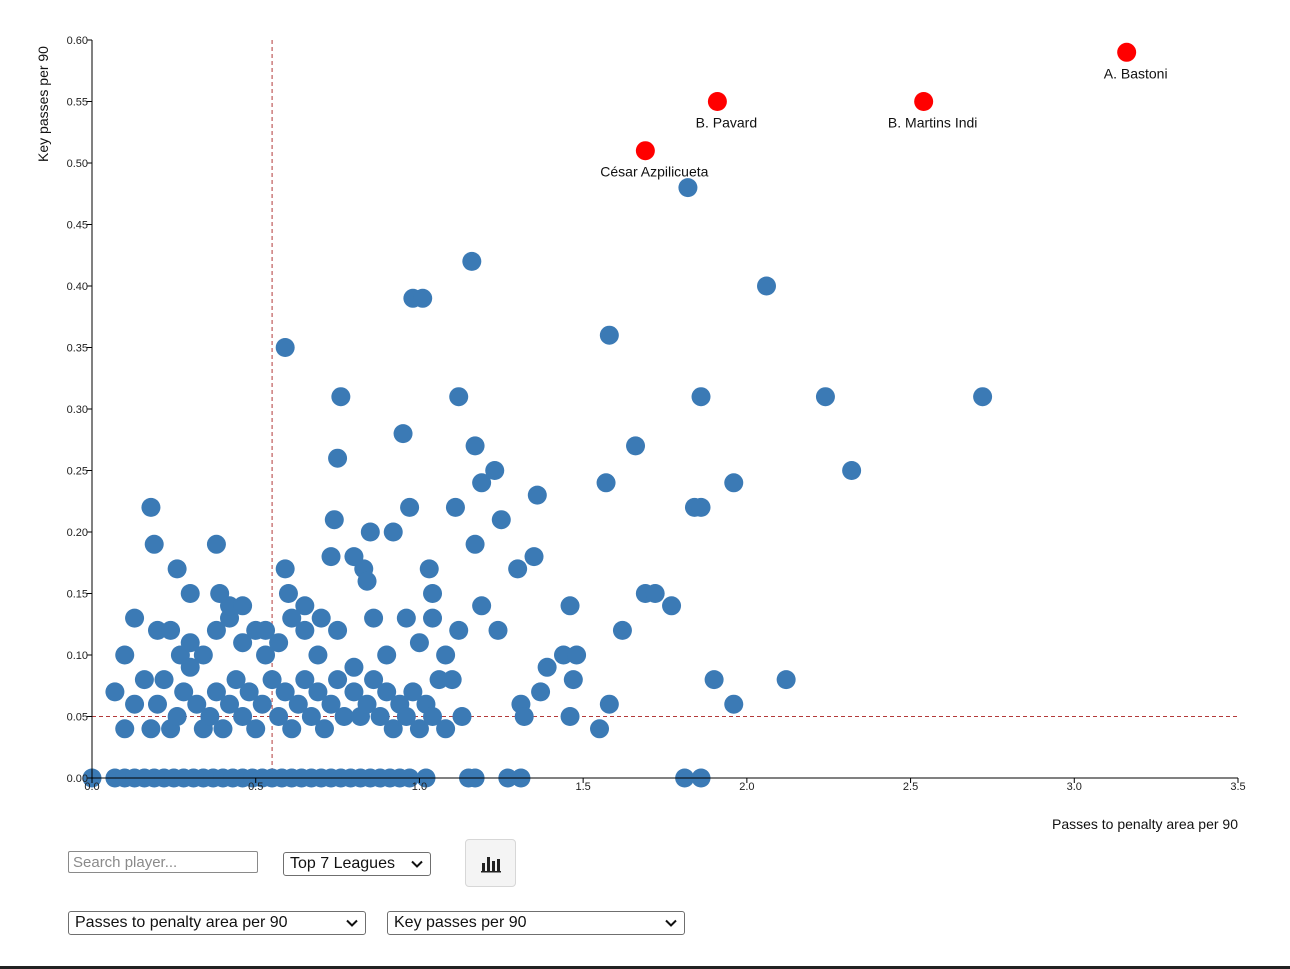  I want to click on league-select: Top 7 Leagues, so click(357, 864).